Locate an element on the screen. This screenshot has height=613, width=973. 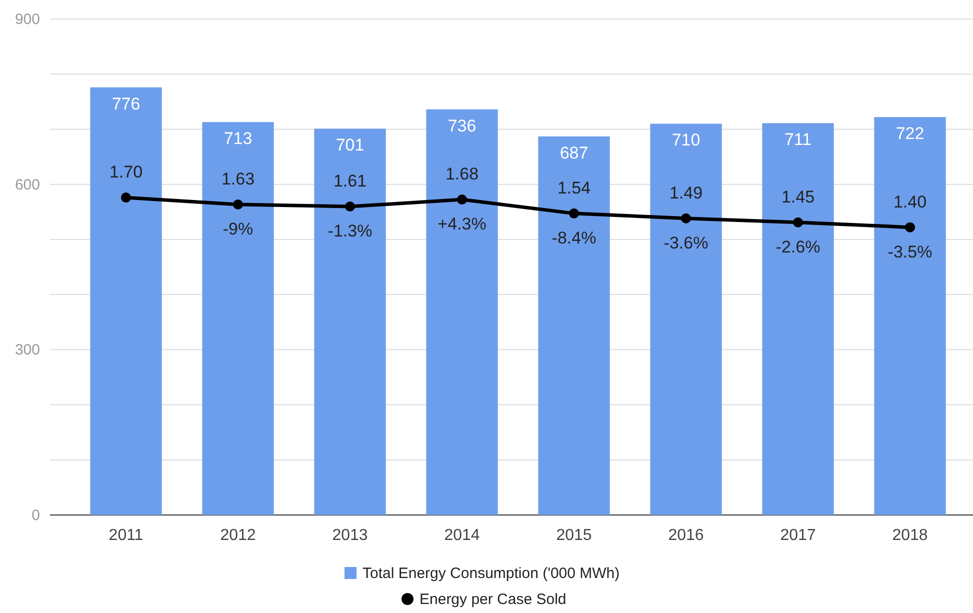
annotation: +4.3% is located at coordinates (462, 224).